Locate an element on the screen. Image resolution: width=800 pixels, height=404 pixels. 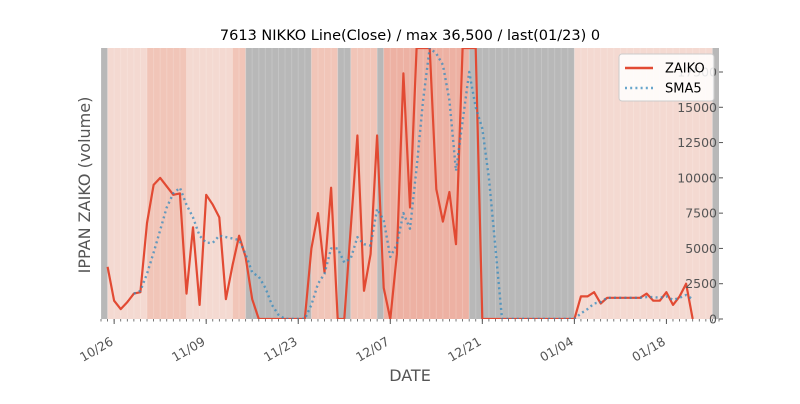
legend-sma5-label: SMA5 is located at coordinates (683, 89).